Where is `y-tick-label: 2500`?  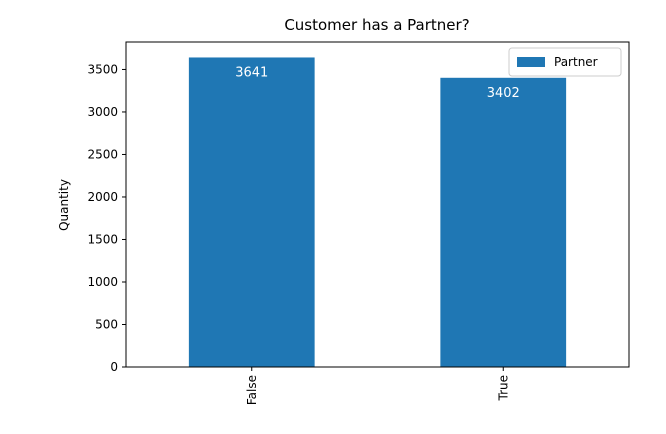
y-tick-label: 2500 is located at coordinates (102, 154).